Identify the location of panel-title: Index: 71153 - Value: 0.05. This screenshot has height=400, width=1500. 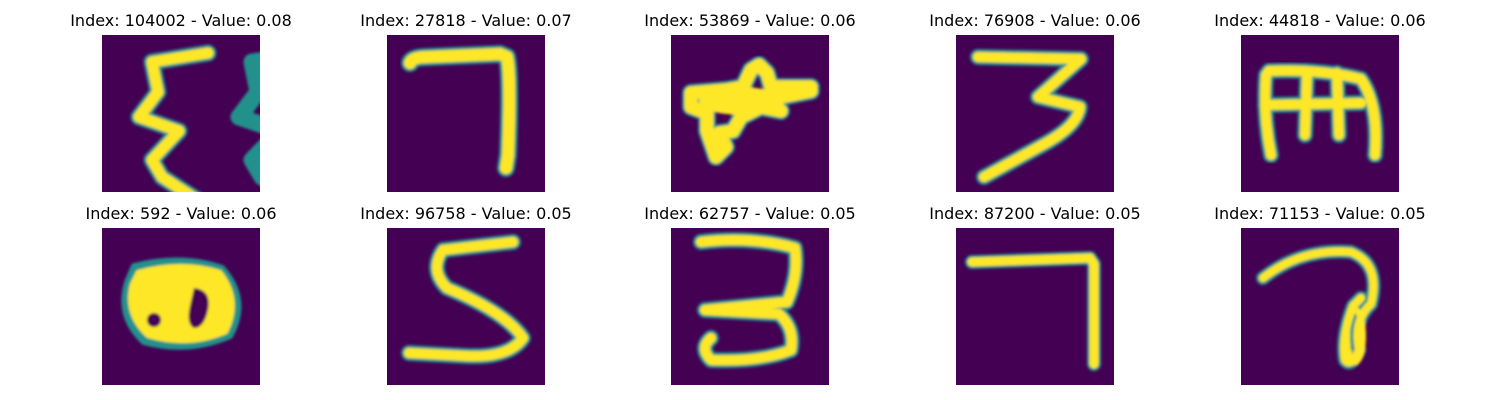
(1320, 213).